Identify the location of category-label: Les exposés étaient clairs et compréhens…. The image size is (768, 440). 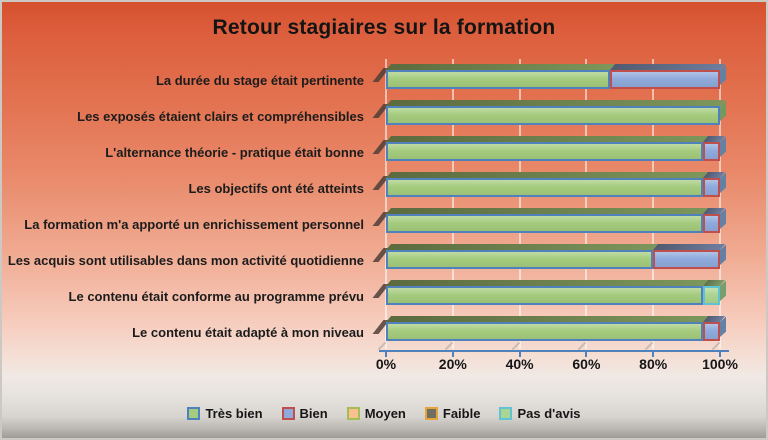
(220, 116).